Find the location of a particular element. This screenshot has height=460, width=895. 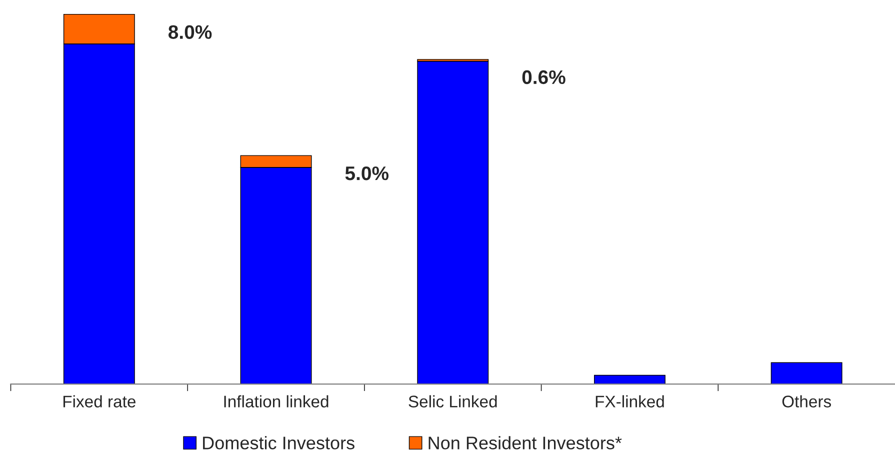

x-tick-label: Inflation linked is located at coordinates (276, 401).